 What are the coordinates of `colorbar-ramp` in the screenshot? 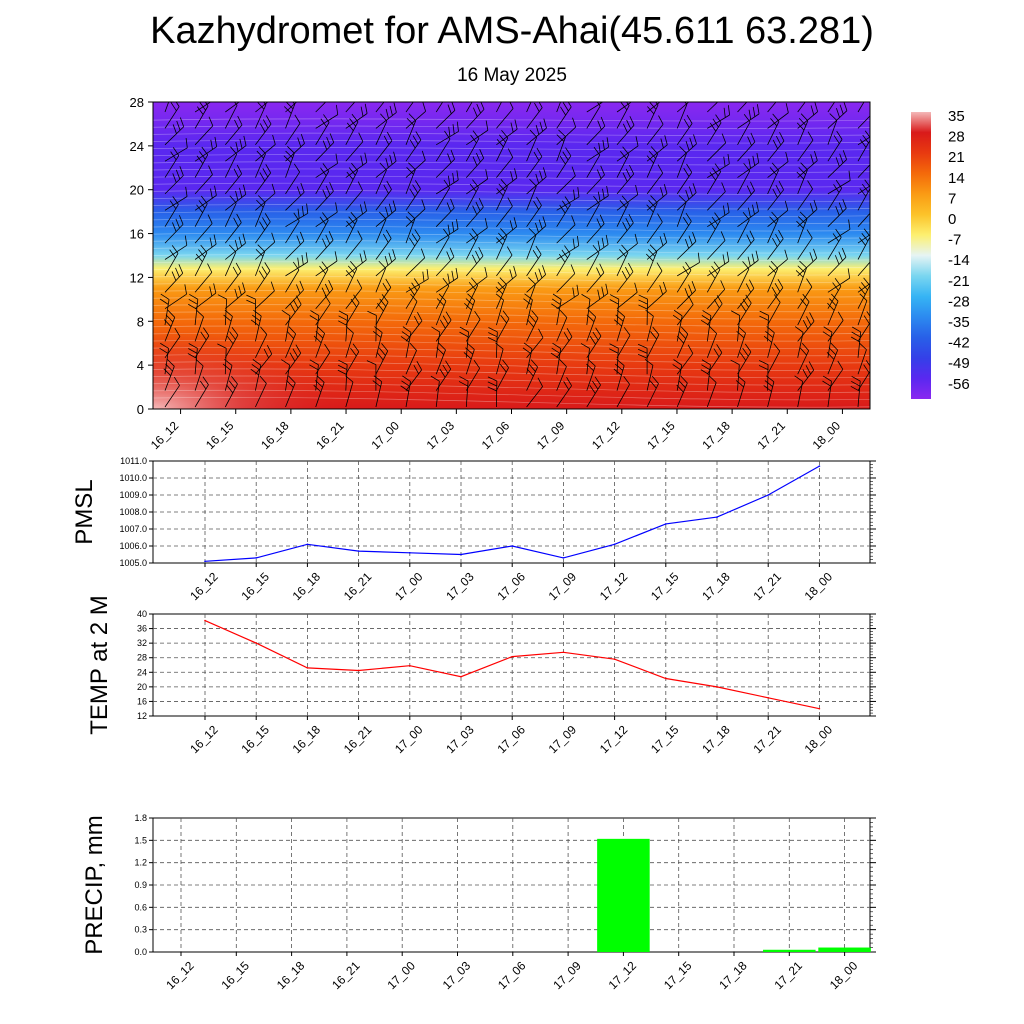 It's located at (921, 255).